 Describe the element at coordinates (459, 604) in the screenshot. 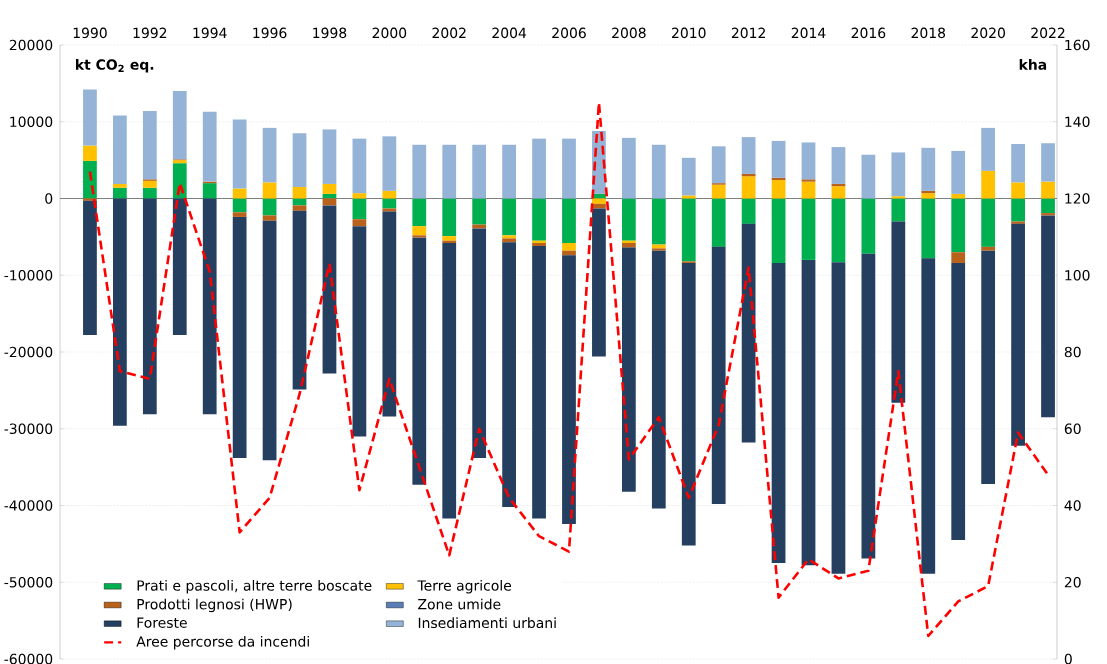

I see `legend-label: Zone umide` at that location.